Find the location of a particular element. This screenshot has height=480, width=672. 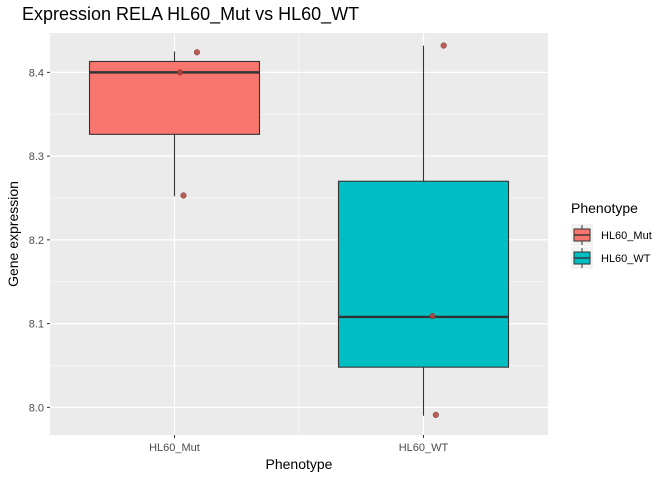

legend-entry-hl60-mut: HL60_Mut is located at coordinates (611, 235).